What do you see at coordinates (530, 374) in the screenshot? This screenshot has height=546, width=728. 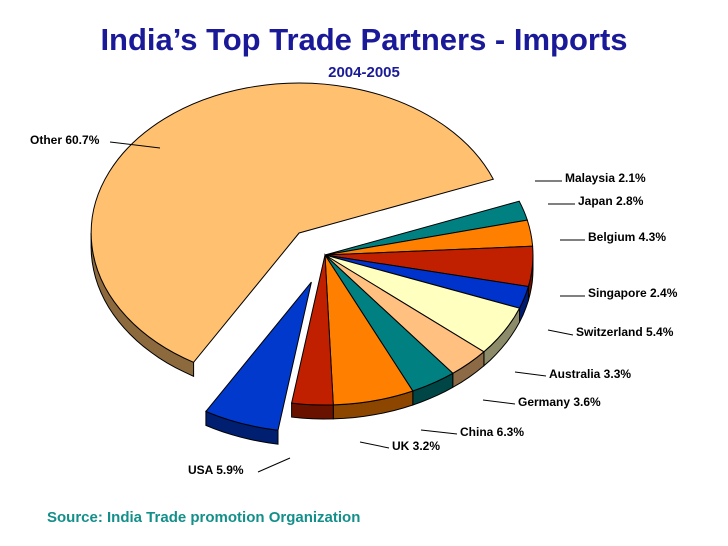 I see `leader-australia` at bounding box center [530, 374].